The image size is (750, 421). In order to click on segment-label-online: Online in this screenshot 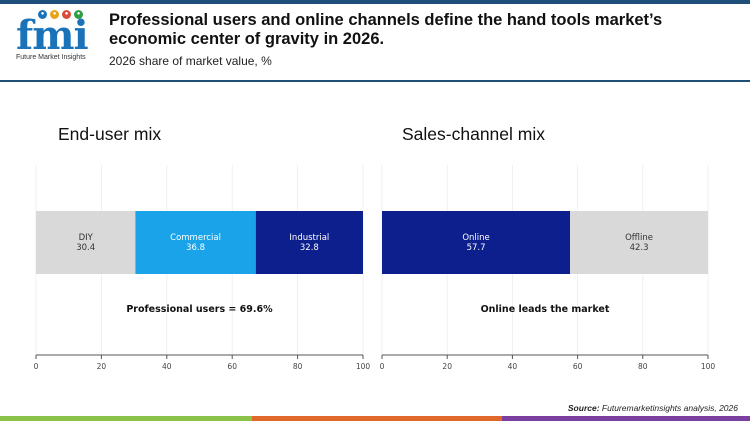, I will do `click(475, 238)`.